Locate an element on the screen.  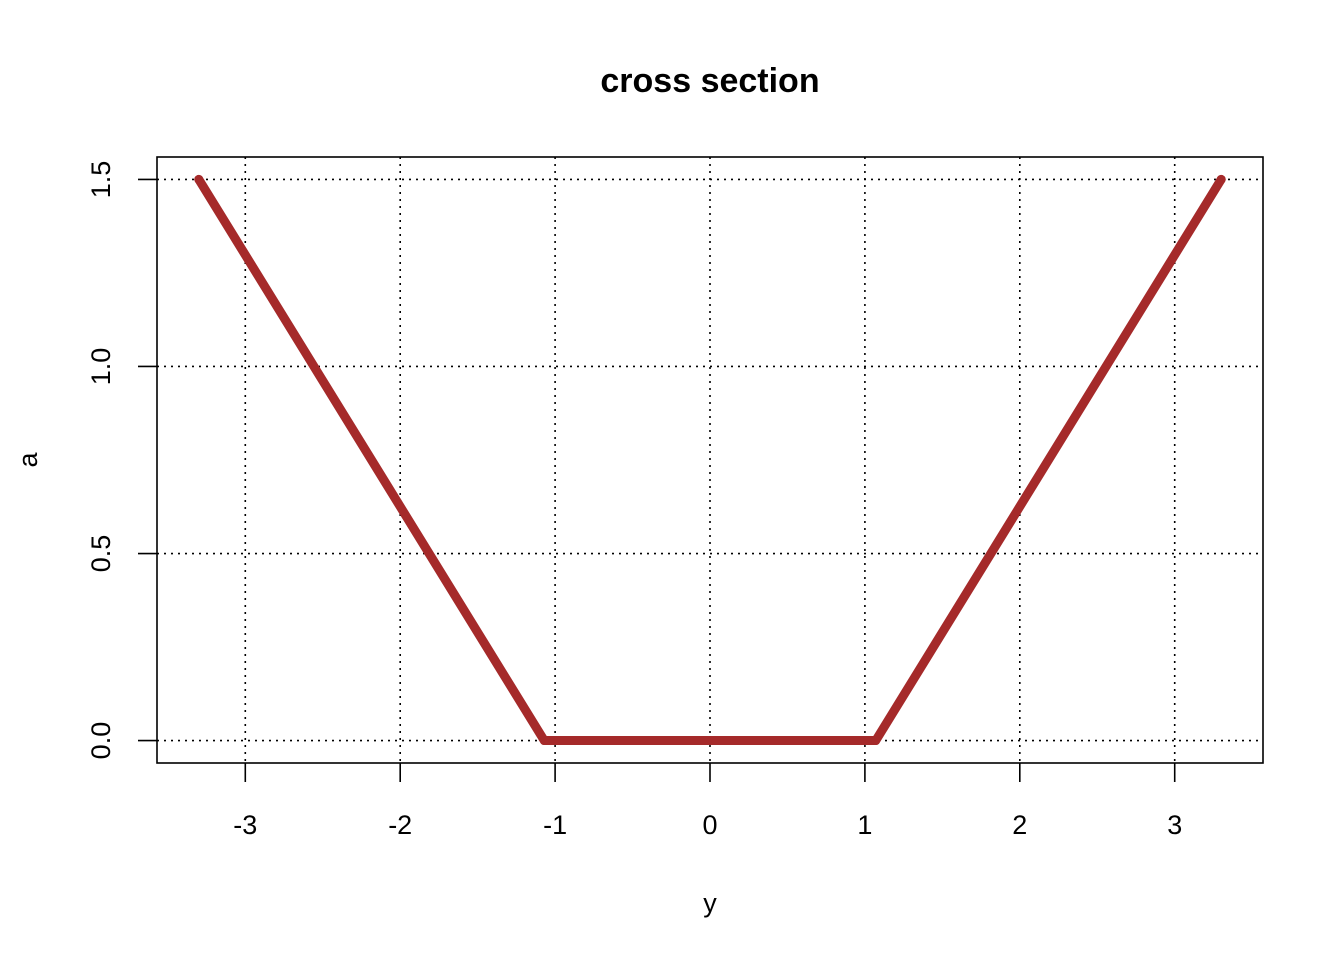
y-tick-label: 1.0 is located at coordinates (101, 367).